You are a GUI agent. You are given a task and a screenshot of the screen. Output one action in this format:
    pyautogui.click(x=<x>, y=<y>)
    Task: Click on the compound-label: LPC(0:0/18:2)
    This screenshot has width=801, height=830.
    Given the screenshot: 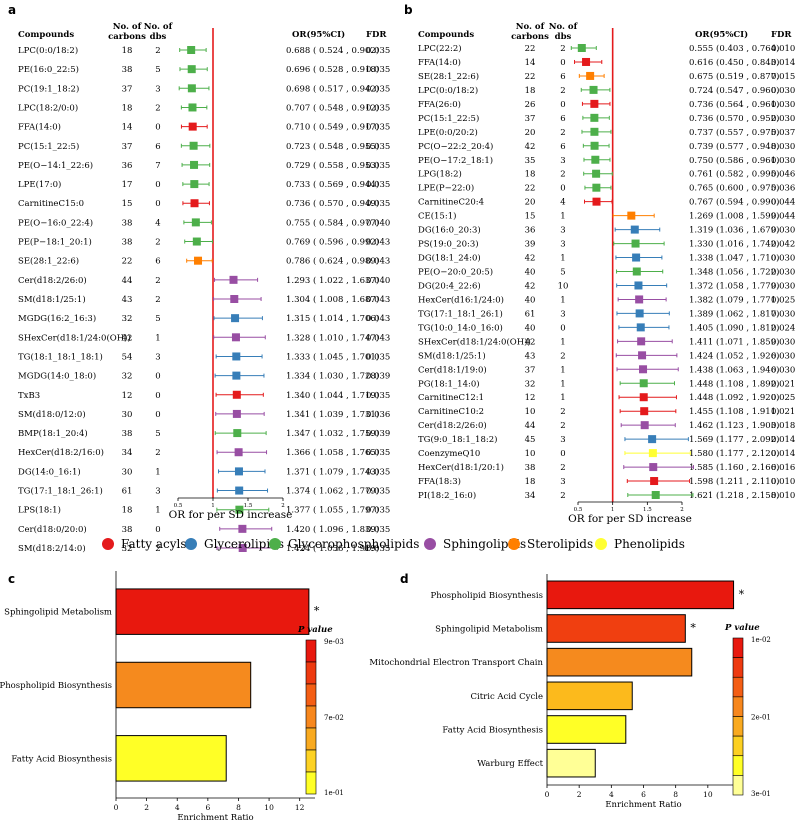 What is the action you would take?
    pyautogui.click(x=448, y=90)
    